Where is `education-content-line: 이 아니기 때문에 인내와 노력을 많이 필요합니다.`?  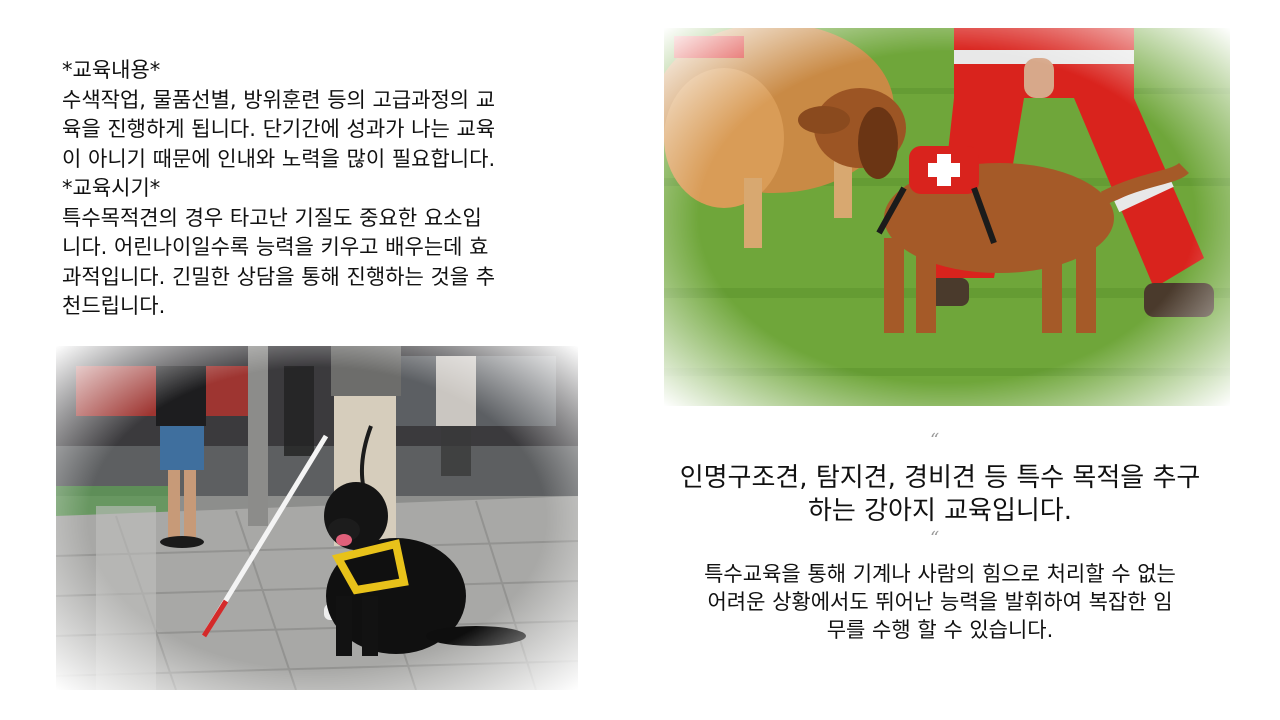 education-content-line: 이 아니기 때문에 인내와 노력을 많이 필요합니다. is located at coordinates (279, 158).